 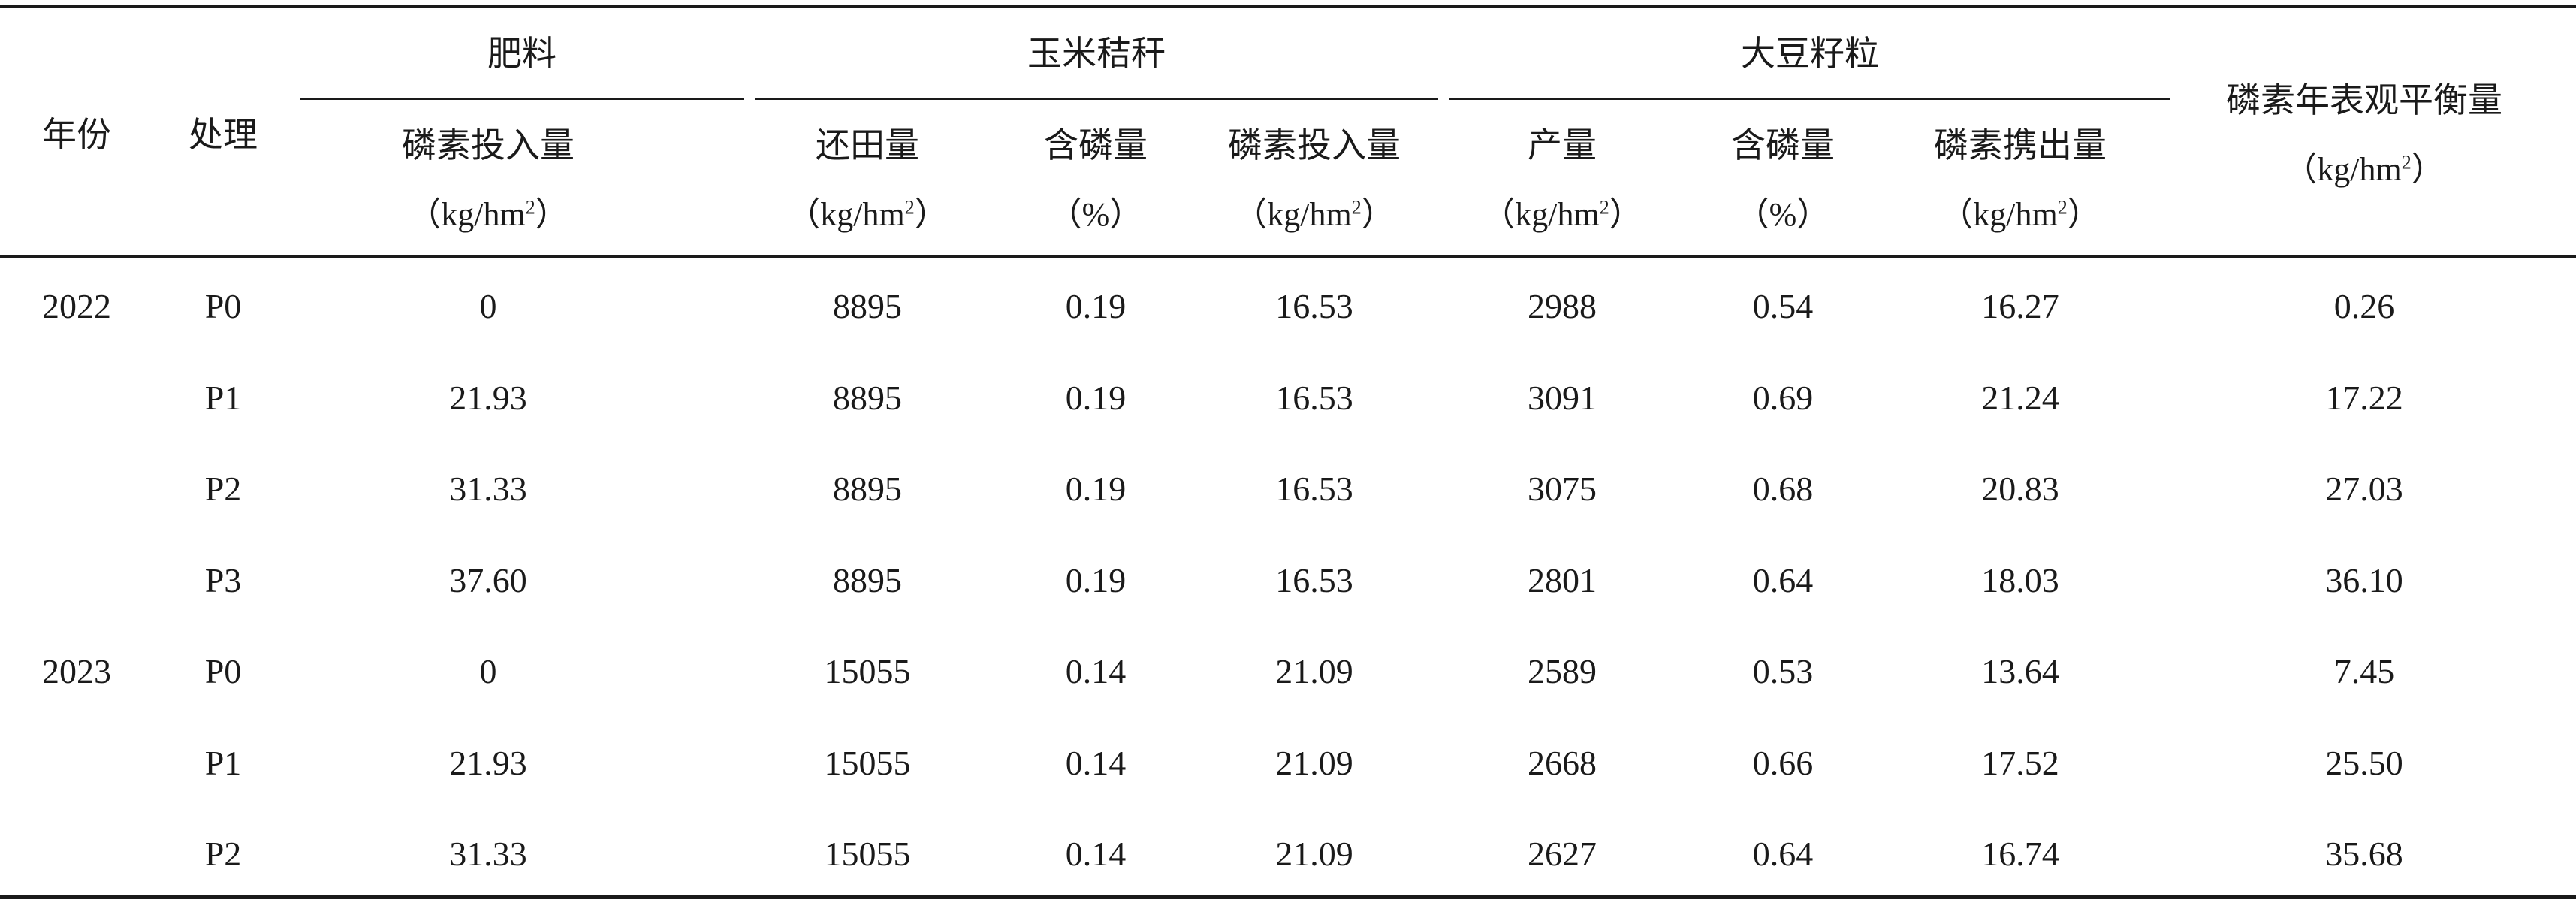 I want to click on cell-treatment: P3, so click(x=223, y=579).